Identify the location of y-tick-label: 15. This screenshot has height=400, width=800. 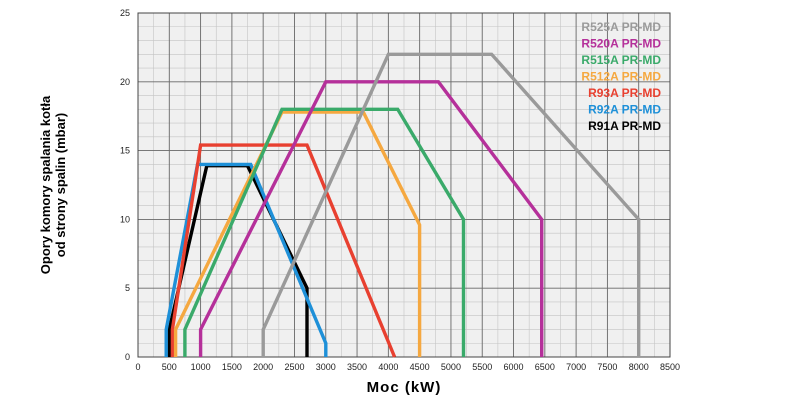
(125, 151).